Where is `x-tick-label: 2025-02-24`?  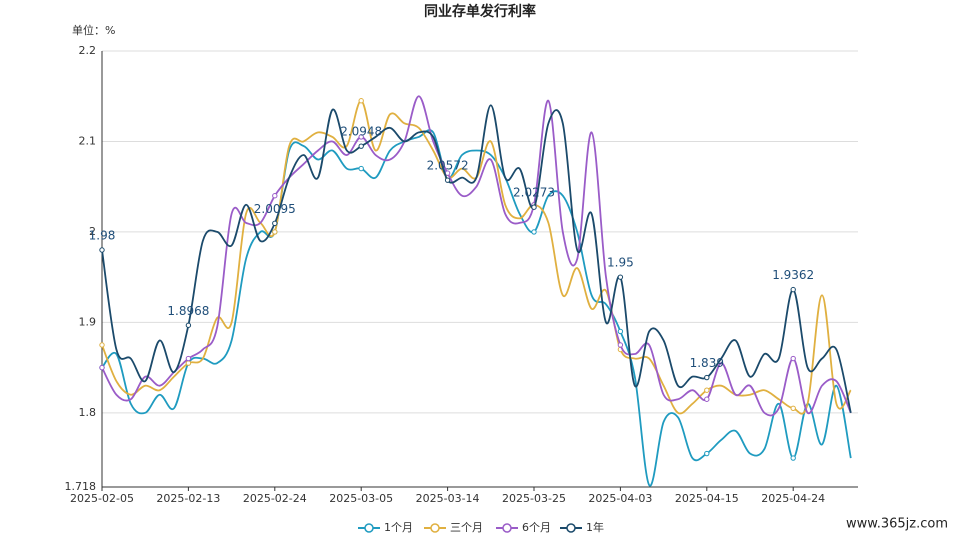 x-tick-label: 2025-02-24 is located at coordinates (275, 498).